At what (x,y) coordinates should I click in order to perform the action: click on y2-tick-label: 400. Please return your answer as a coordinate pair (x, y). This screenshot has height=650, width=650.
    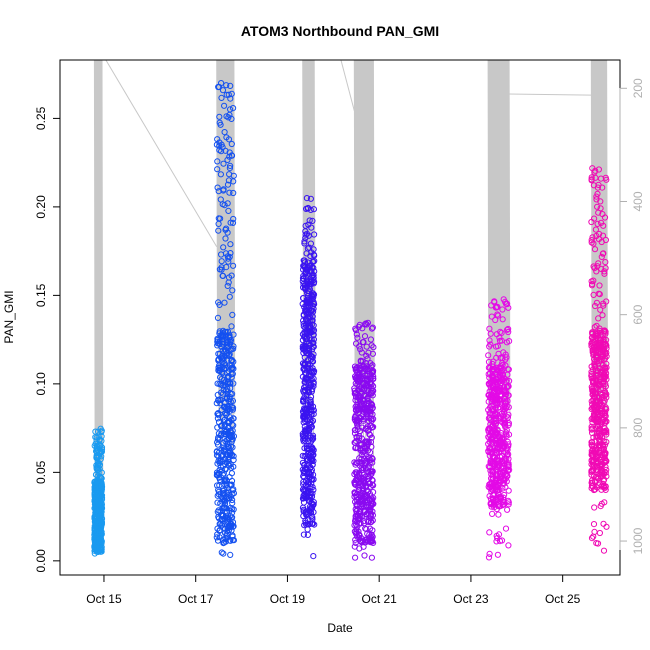
    Looking at the image, I should click on (638, 201).